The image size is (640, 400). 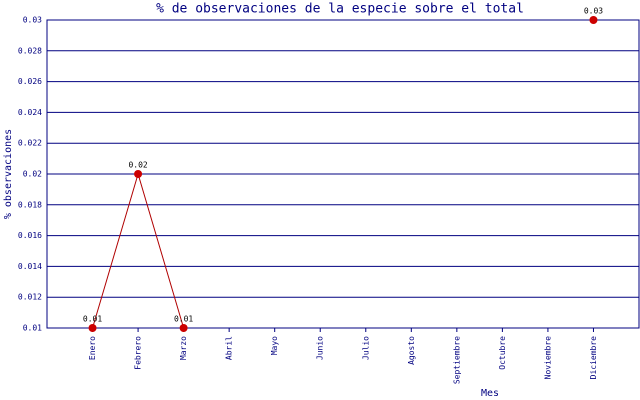 I want to click on x-tick-label: Octubre, so click(x=502, y=353).